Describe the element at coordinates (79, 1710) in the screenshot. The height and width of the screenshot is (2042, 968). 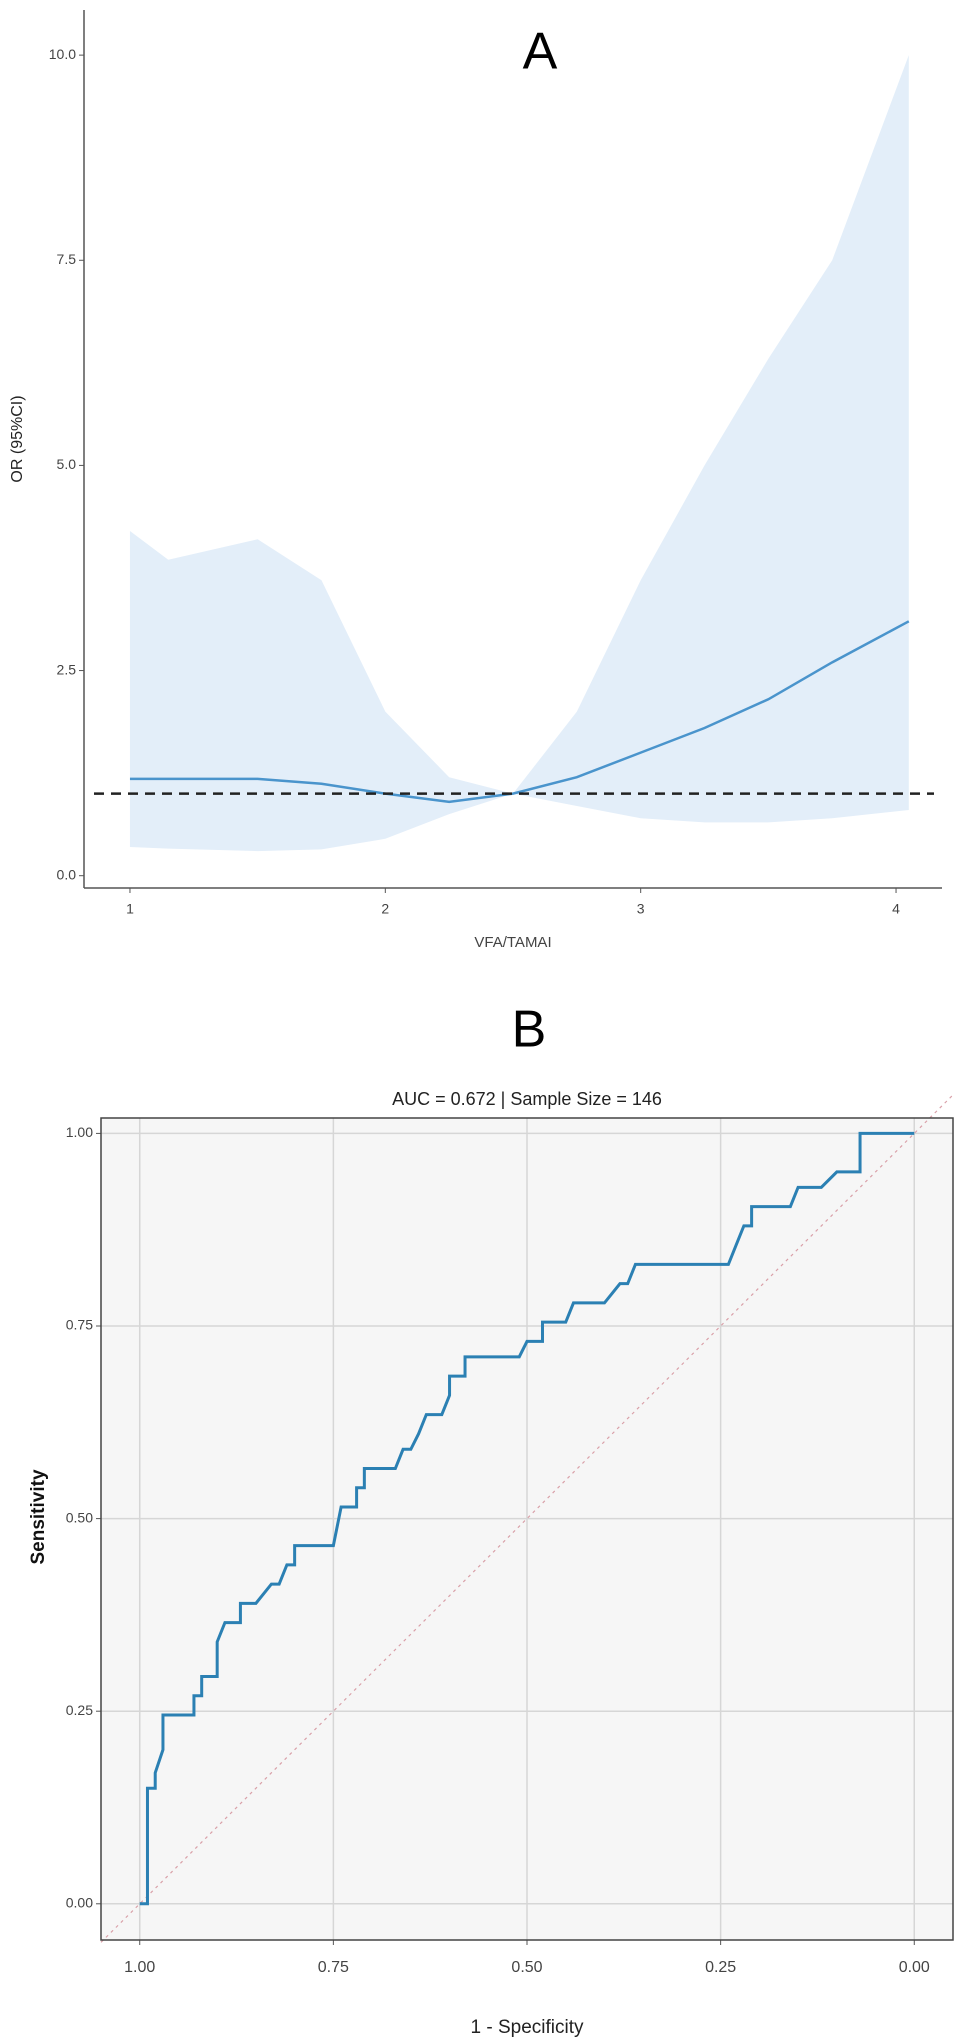
I see `y-tick-label: 0.25` at that location.